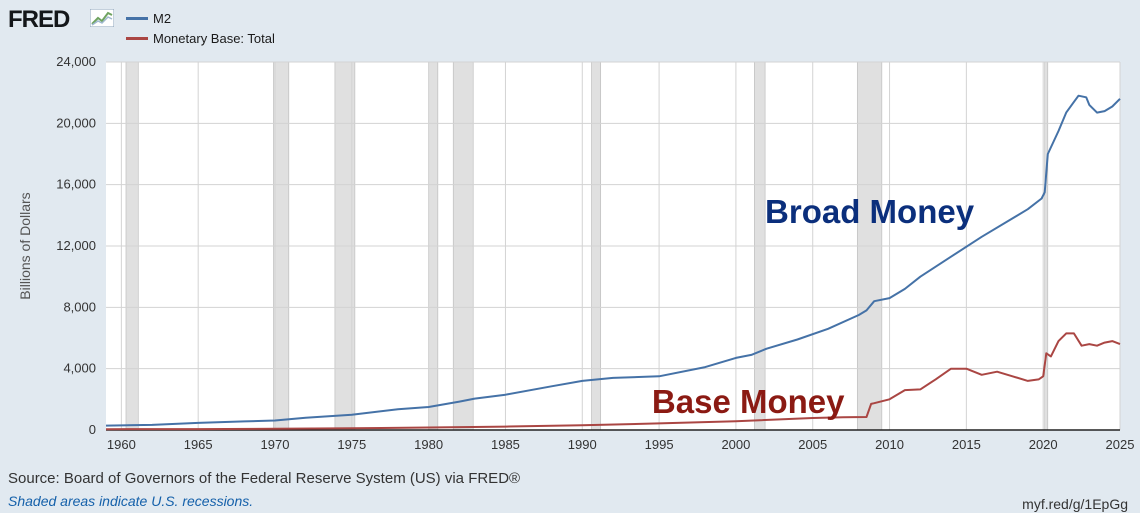 Image resolution: width=1140 pixels, height=513 pixels. Describe the element at coordinates (25, 245) in the screenshot. I see `y-axis-label: Billions of Dollars` at that location.